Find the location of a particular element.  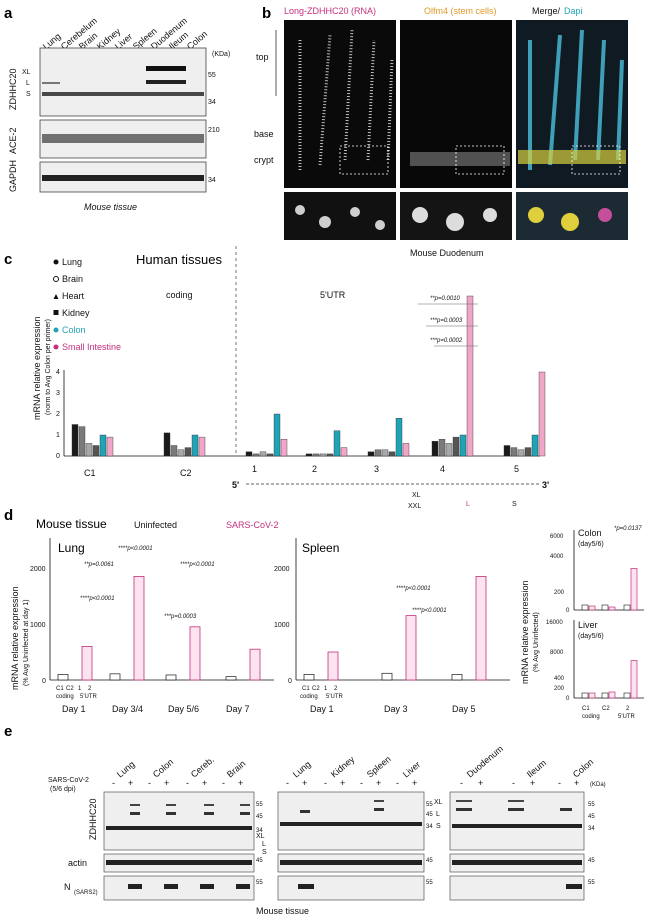

bar-brain-c1 is located at coordinates (82, 441).